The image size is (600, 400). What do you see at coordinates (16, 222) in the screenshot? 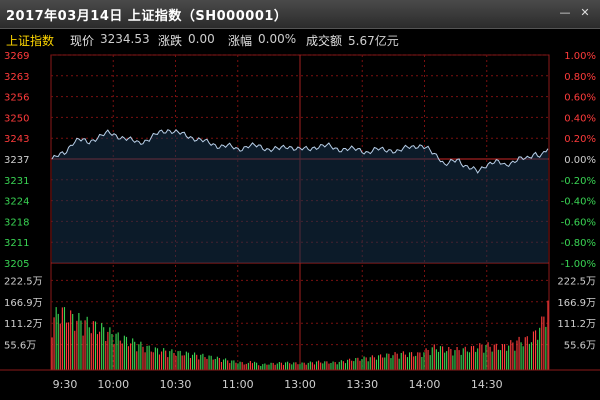
I see `price-tick-label: 3218` at bounding box center [16, 222].